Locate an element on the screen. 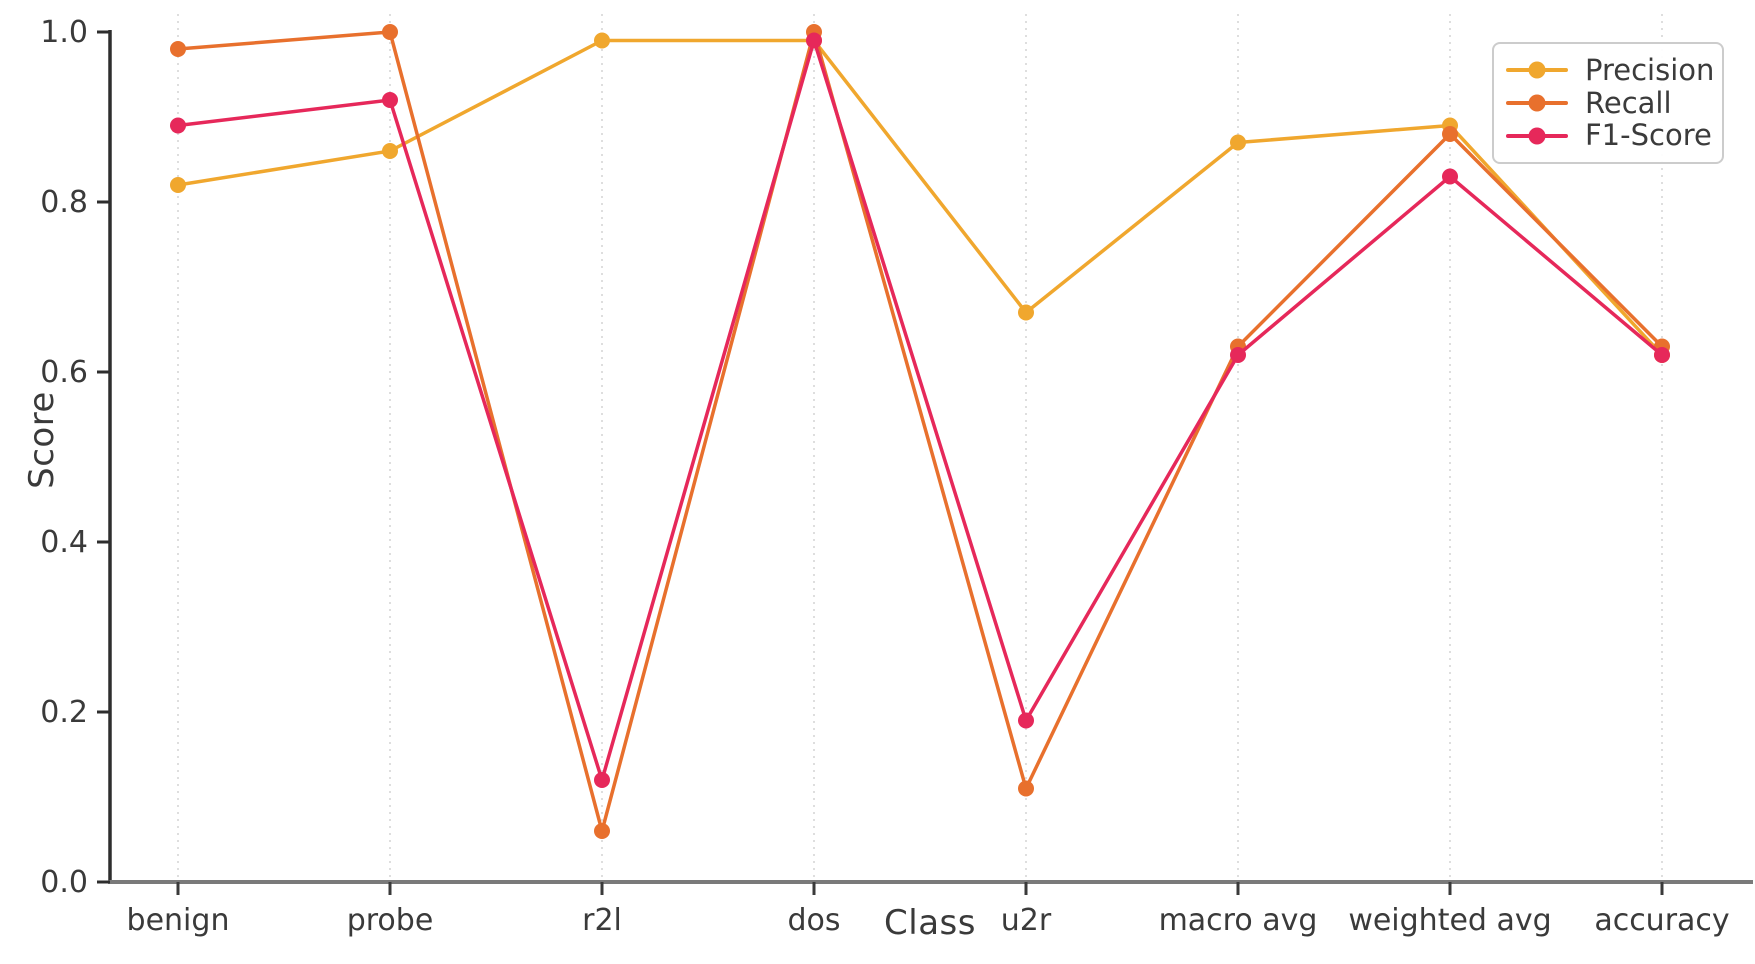 This screenshot has width=1755, height=964. legend-marker-f1-score is located at coordinates (1537, 136).